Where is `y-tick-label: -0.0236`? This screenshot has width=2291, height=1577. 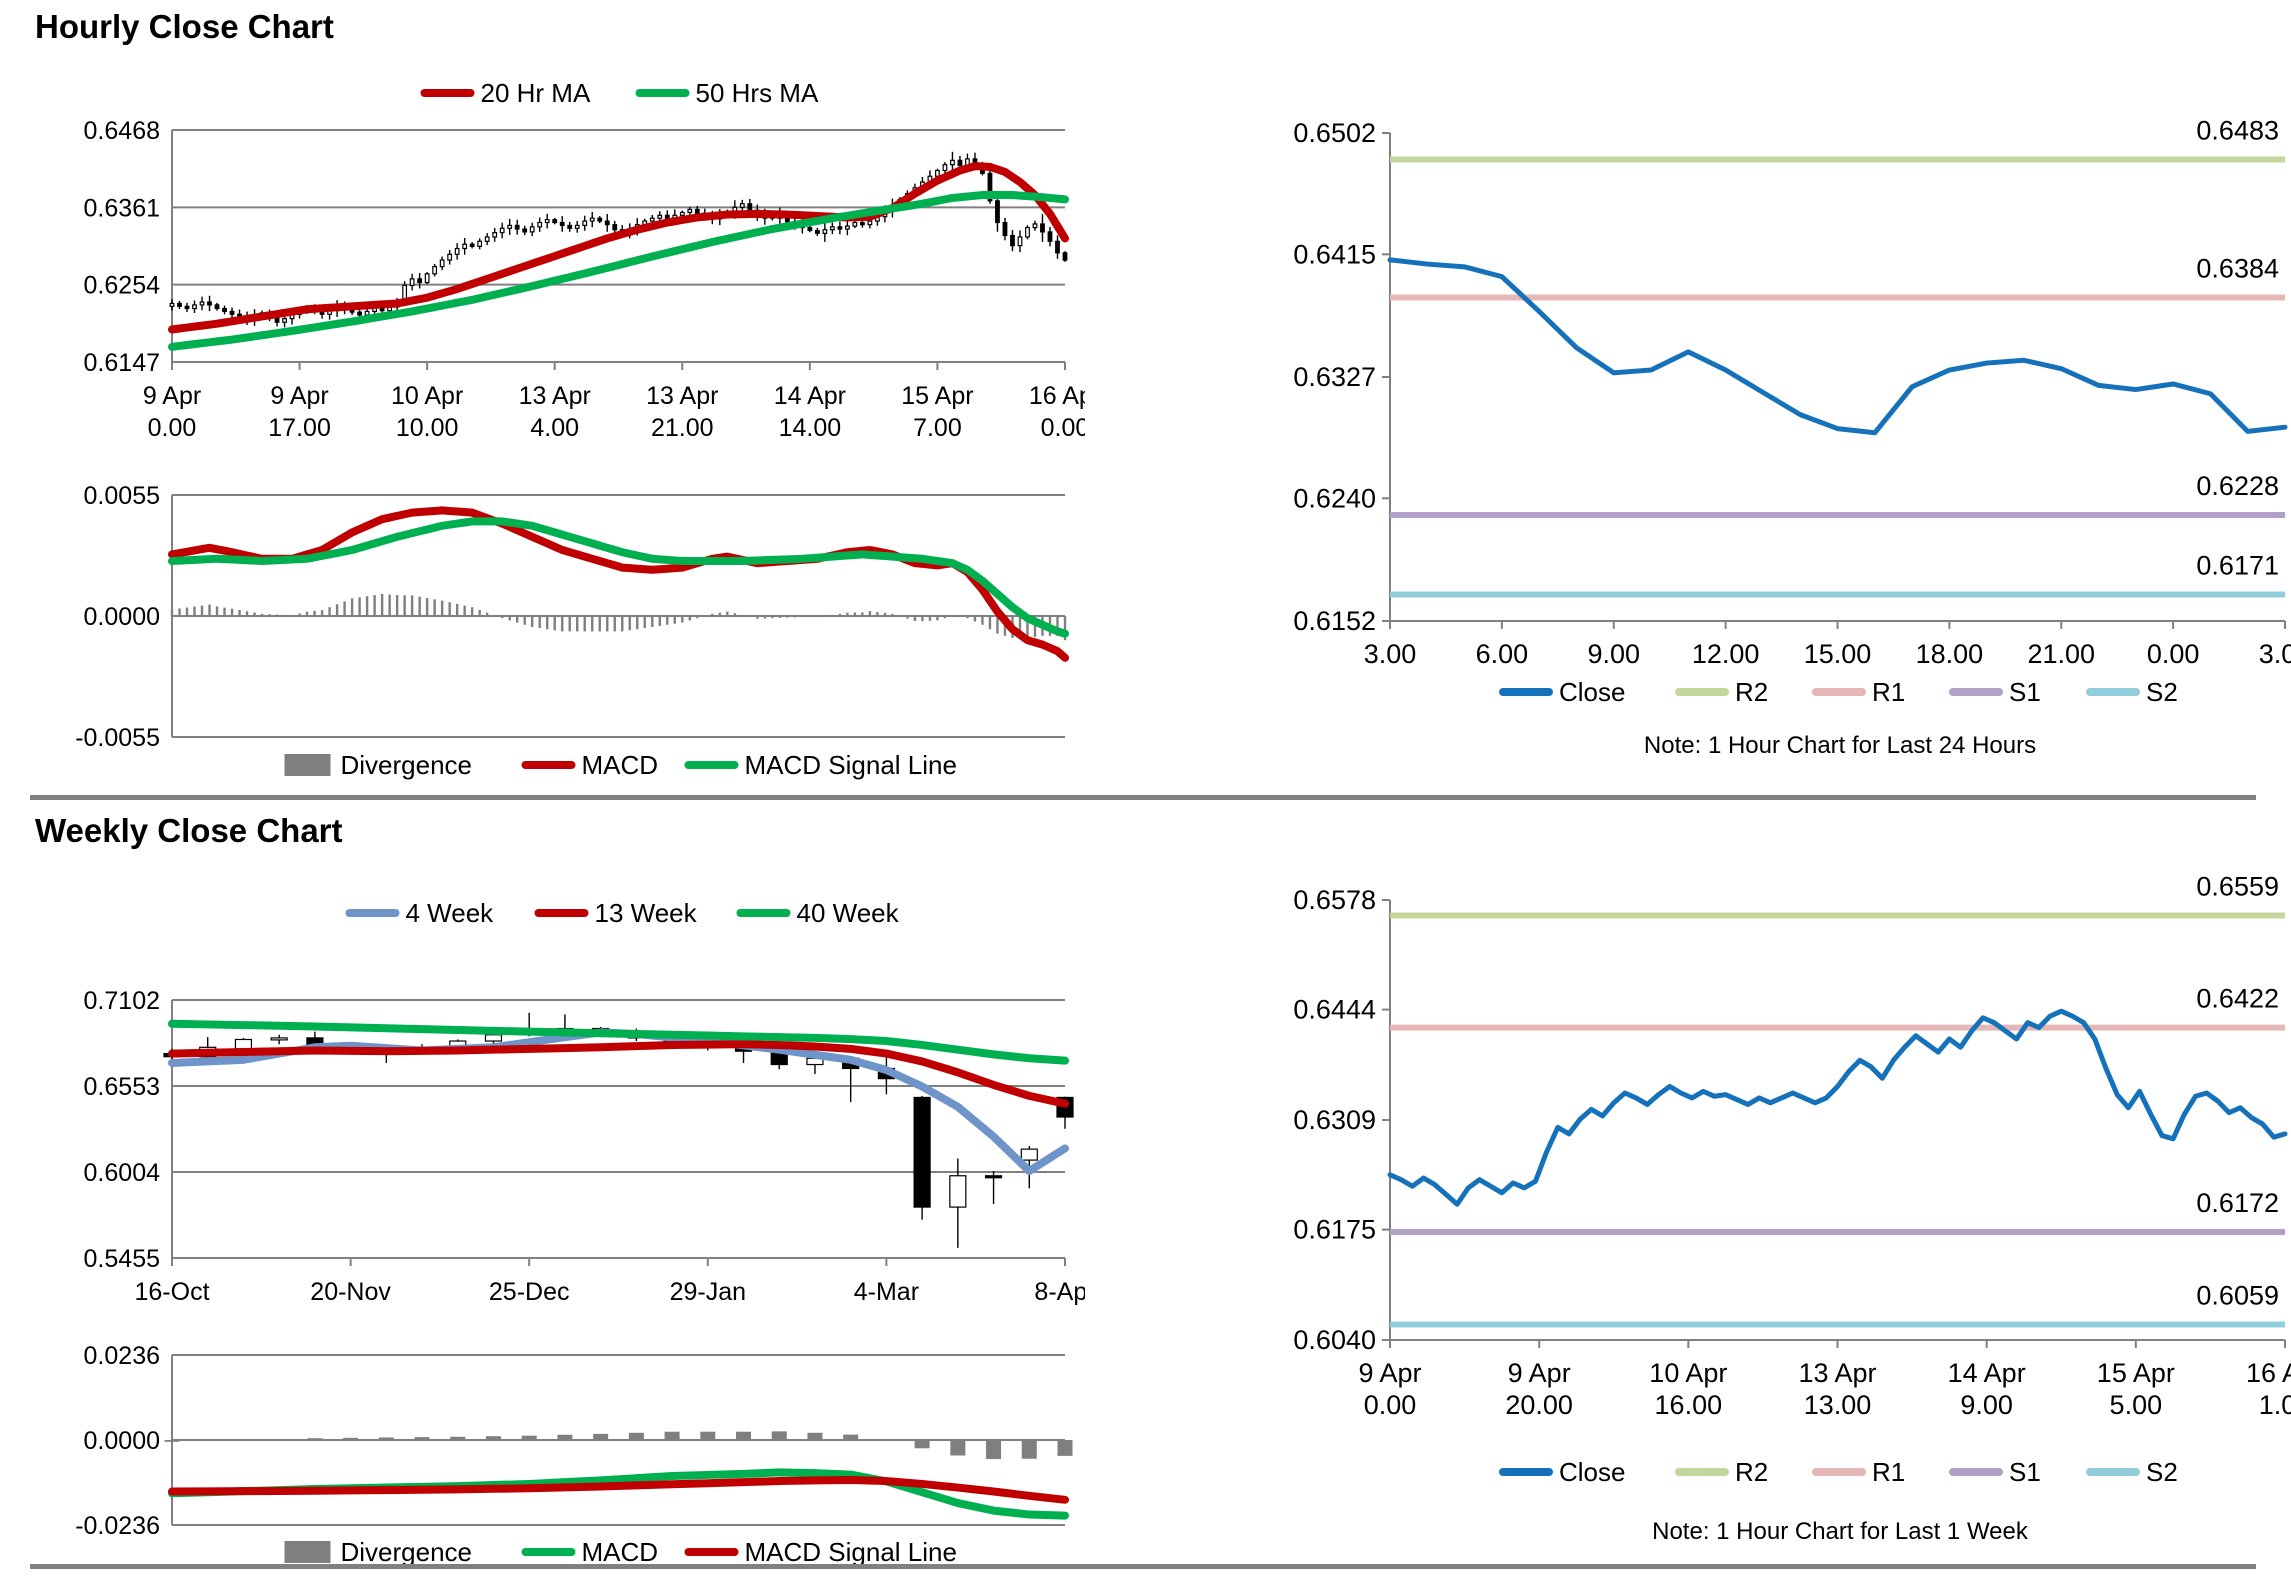
y-tick-label: -0.0236 is located at coordinates (117, 1526).